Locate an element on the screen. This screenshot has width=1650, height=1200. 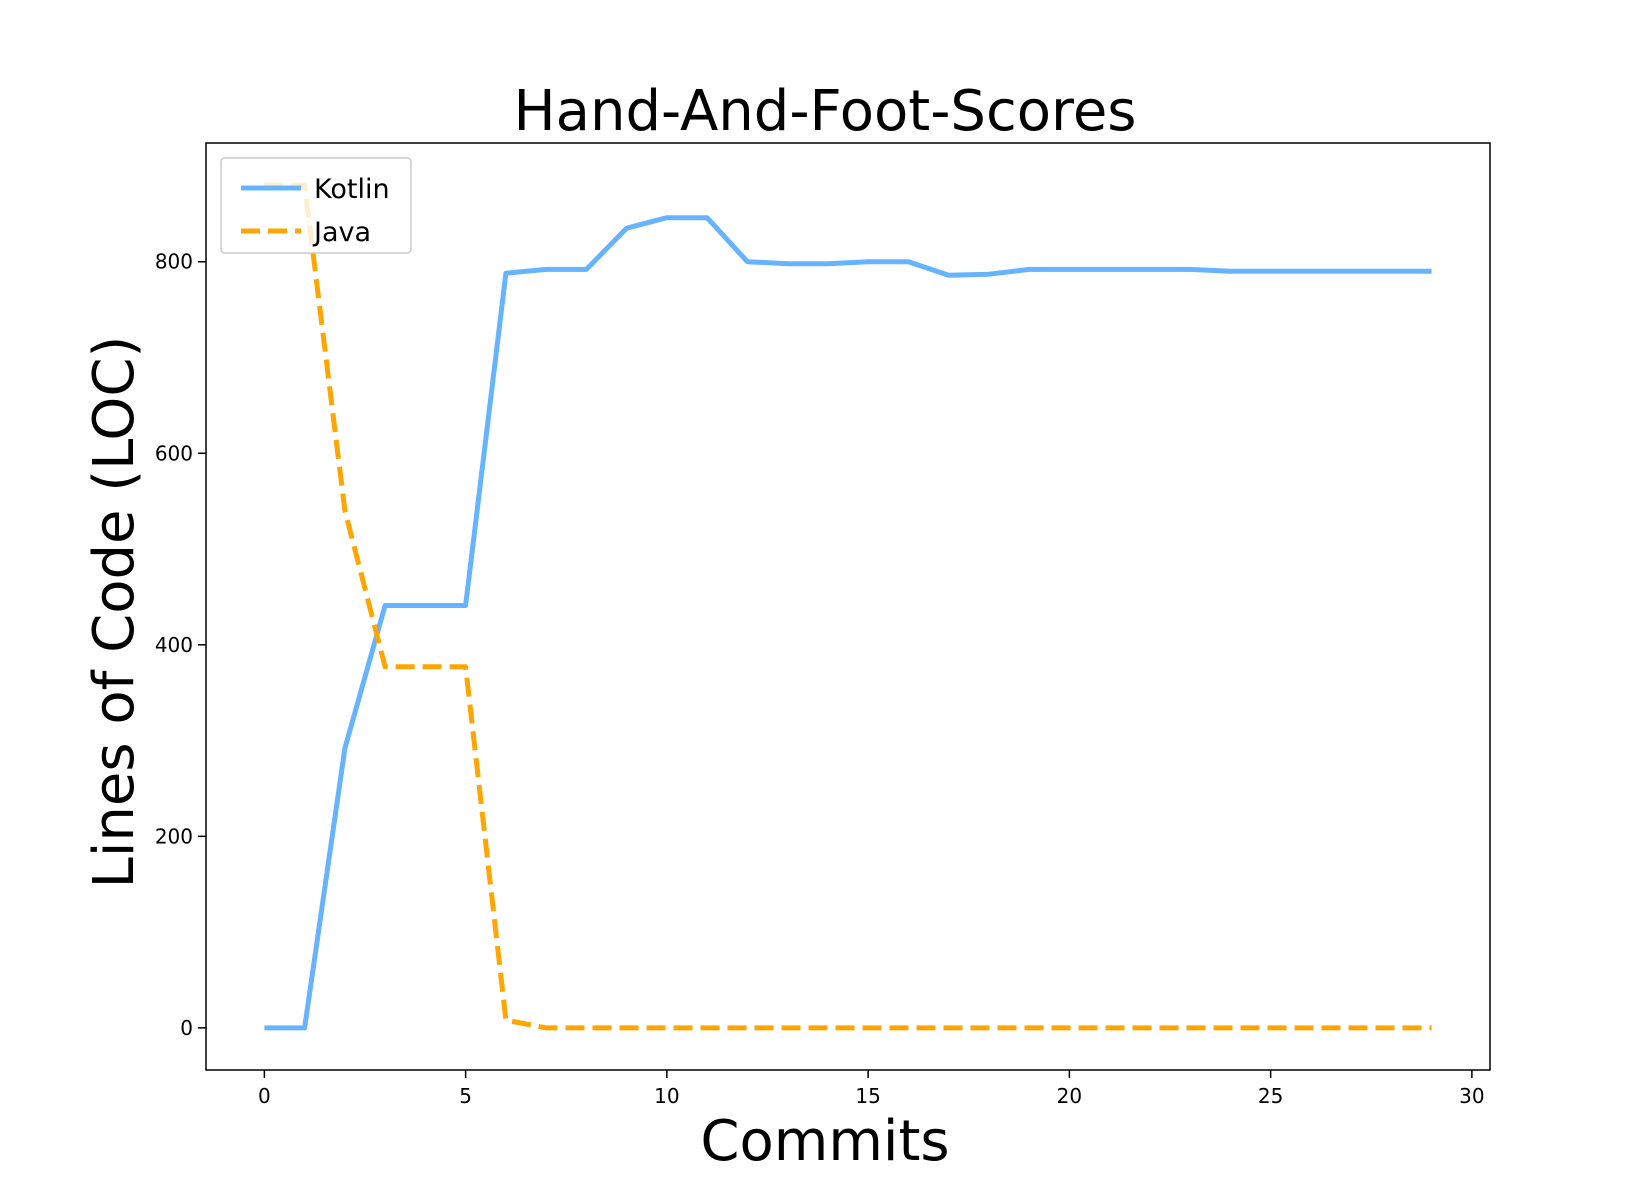
y-axis-ticks: 0 200 400 600 800 is located at coordinates (180, 645).